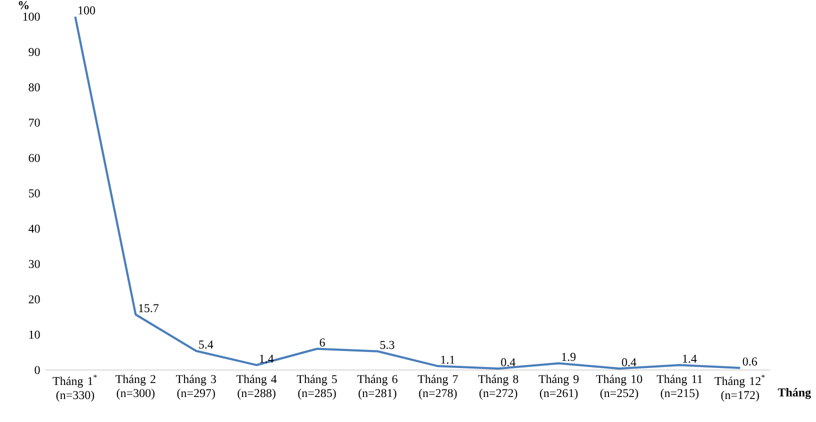 The height and width of the screenshot is (422, 816). What do you see at coordinates (569, 357) in the screenshot?
I see `data-label: 1.9` at bounding box center [569, 357].